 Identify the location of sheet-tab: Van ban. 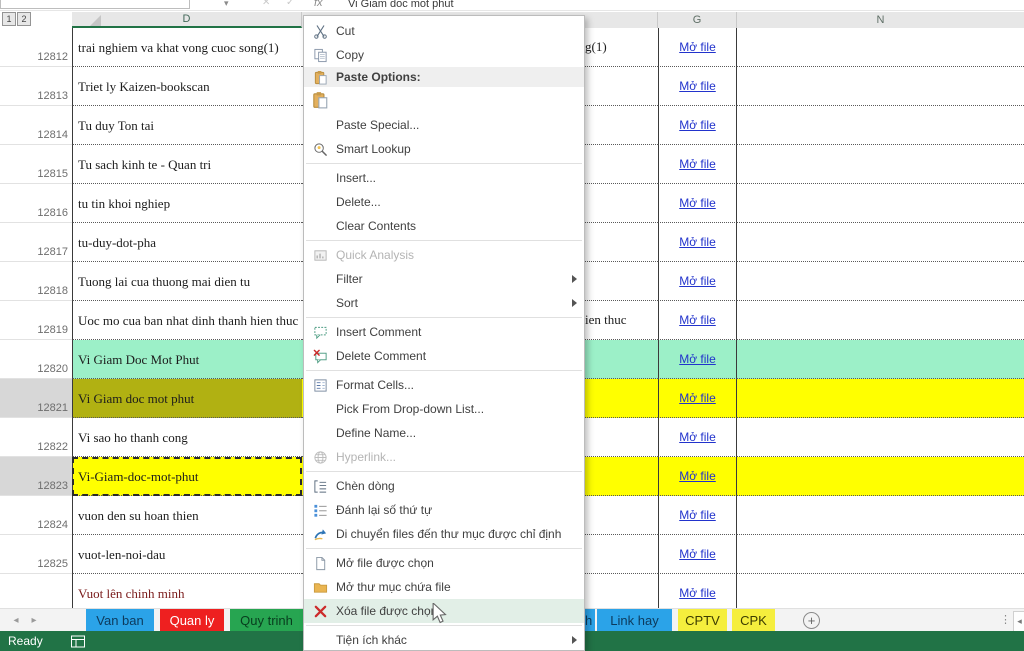
(120, 620).